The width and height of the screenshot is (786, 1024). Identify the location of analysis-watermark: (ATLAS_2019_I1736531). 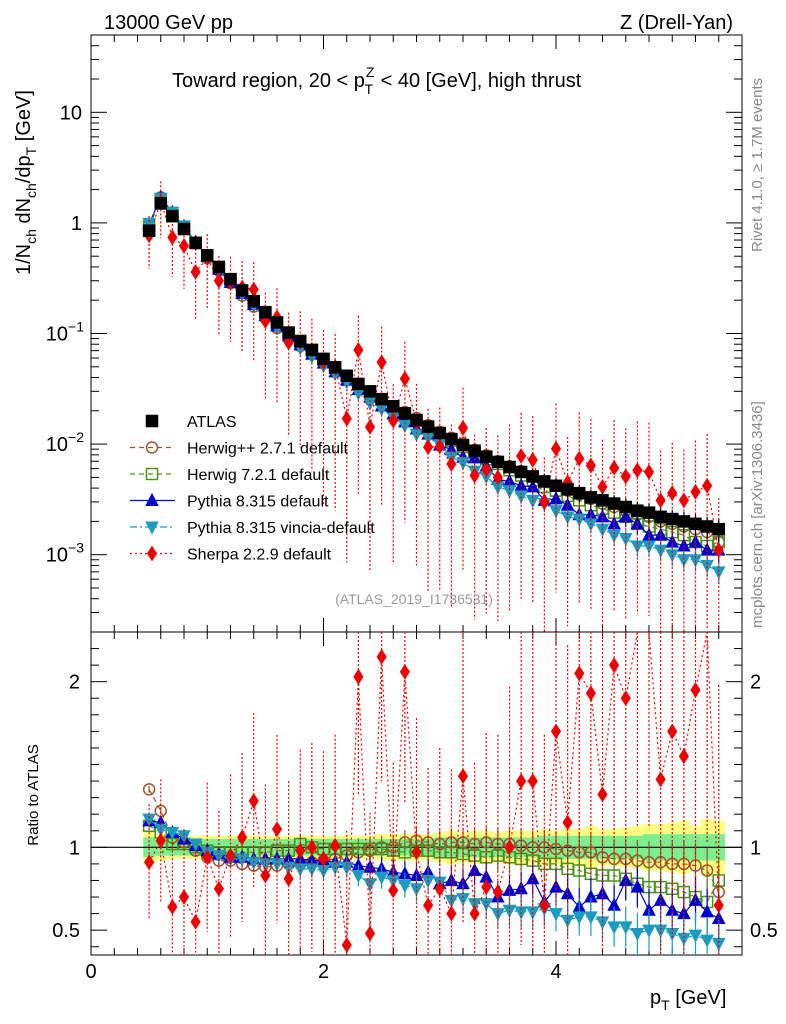
(414, 599).